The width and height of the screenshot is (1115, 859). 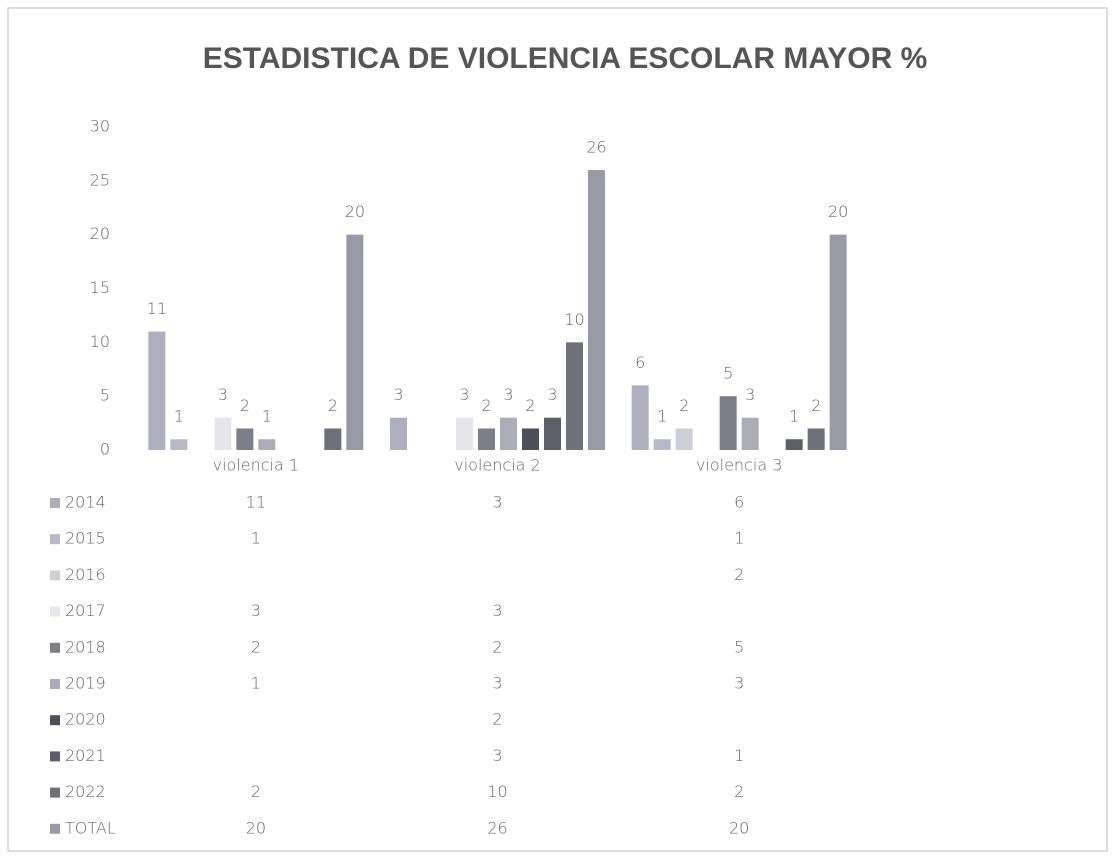 I want to click on legend-label: 2020, so click(x=85, y=719).